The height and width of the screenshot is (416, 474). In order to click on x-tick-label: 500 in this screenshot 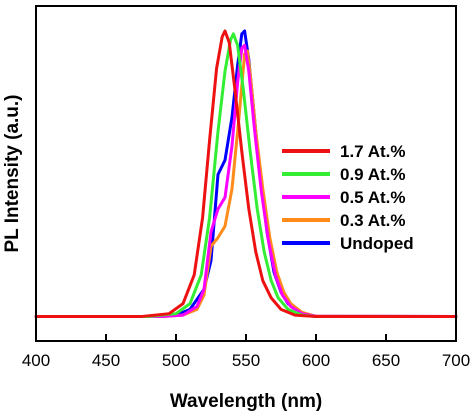, I will do `click(176, 360)`.